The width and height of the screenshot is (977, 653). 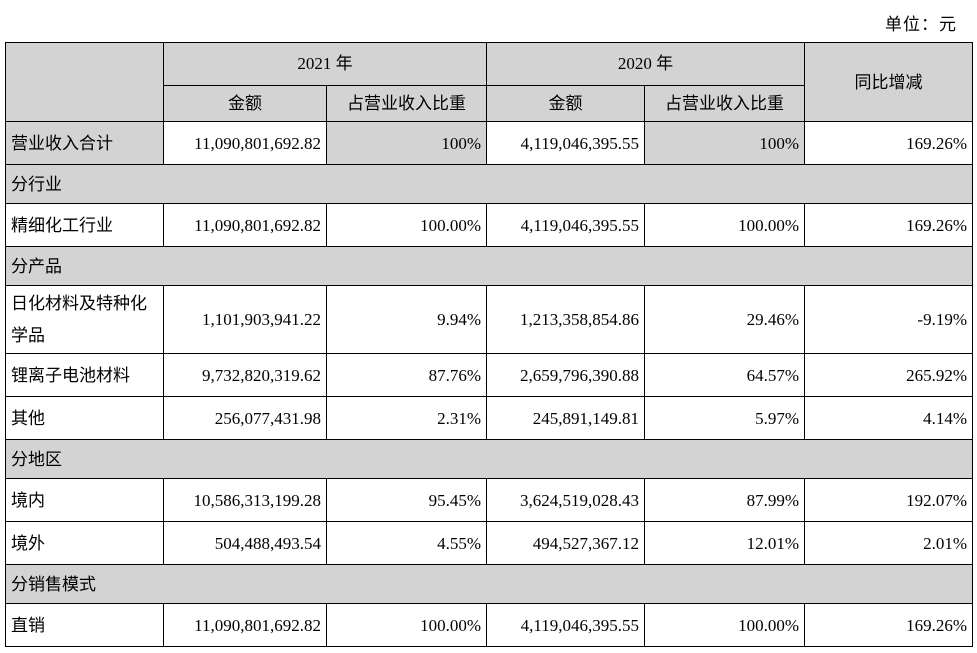 What do you see at coordinates (84, 543) in the screenshot?
I see `row-label-cell: 境外` at bounding box center [84, 543].